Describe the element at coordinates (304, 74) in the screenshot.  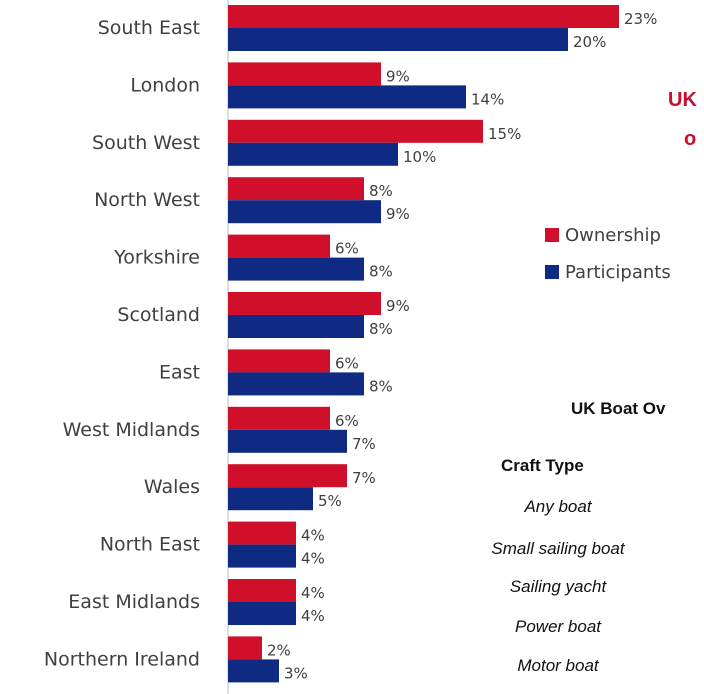
I see `bar-ownership-london` at that location.